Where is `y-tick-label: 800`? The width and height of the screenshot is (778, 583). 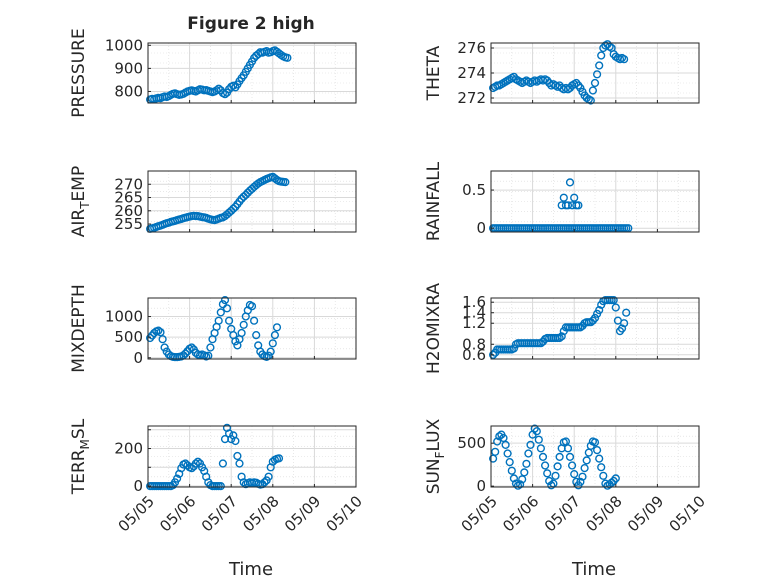 y-tick-label: 800 is located at coordinates (128, 91).